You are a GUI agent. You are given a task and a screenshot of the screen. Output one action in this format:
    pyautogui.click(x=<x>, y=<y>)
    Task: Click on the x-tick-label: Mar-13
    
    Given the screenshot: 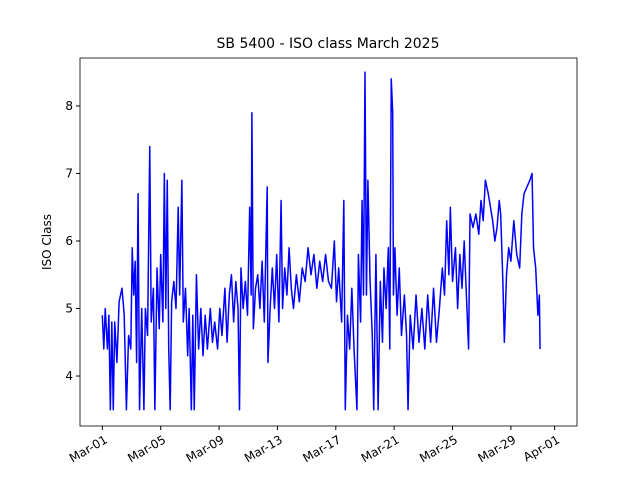 What is the action you would take?
    pyautogui.click(x=263, y=448)
    